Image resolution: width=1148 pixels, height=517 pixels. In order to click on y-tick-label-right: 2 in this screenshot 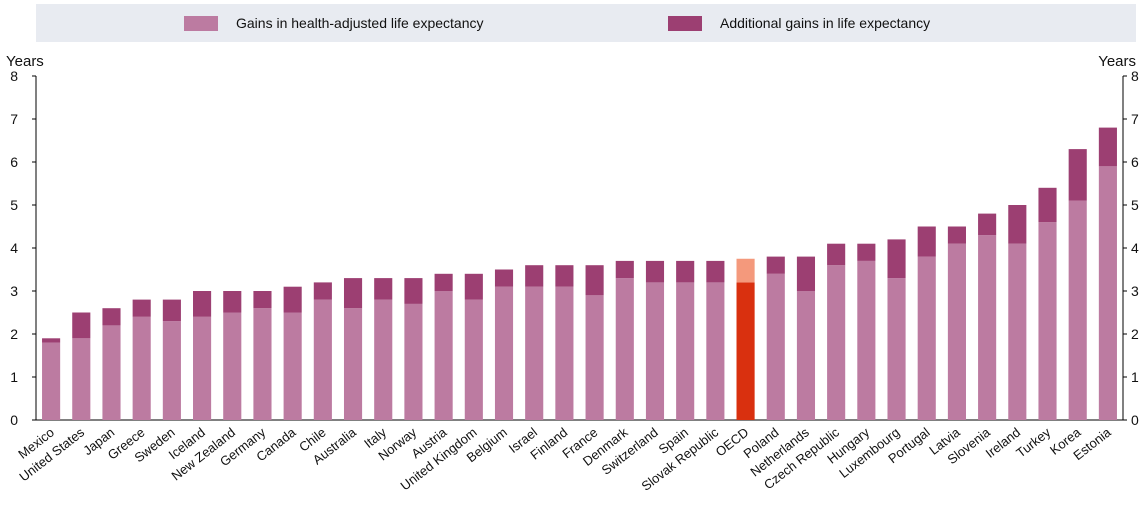, I will do `click(1135, 334)`.